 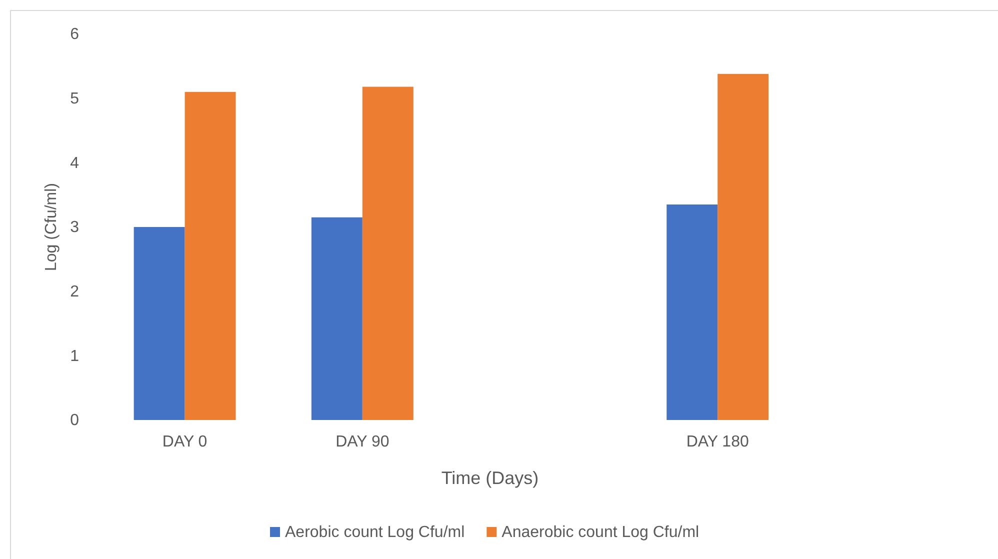 I want to click on legend-label: Anaerobic count Log Cfu/ml, so click(x=601, y=532).